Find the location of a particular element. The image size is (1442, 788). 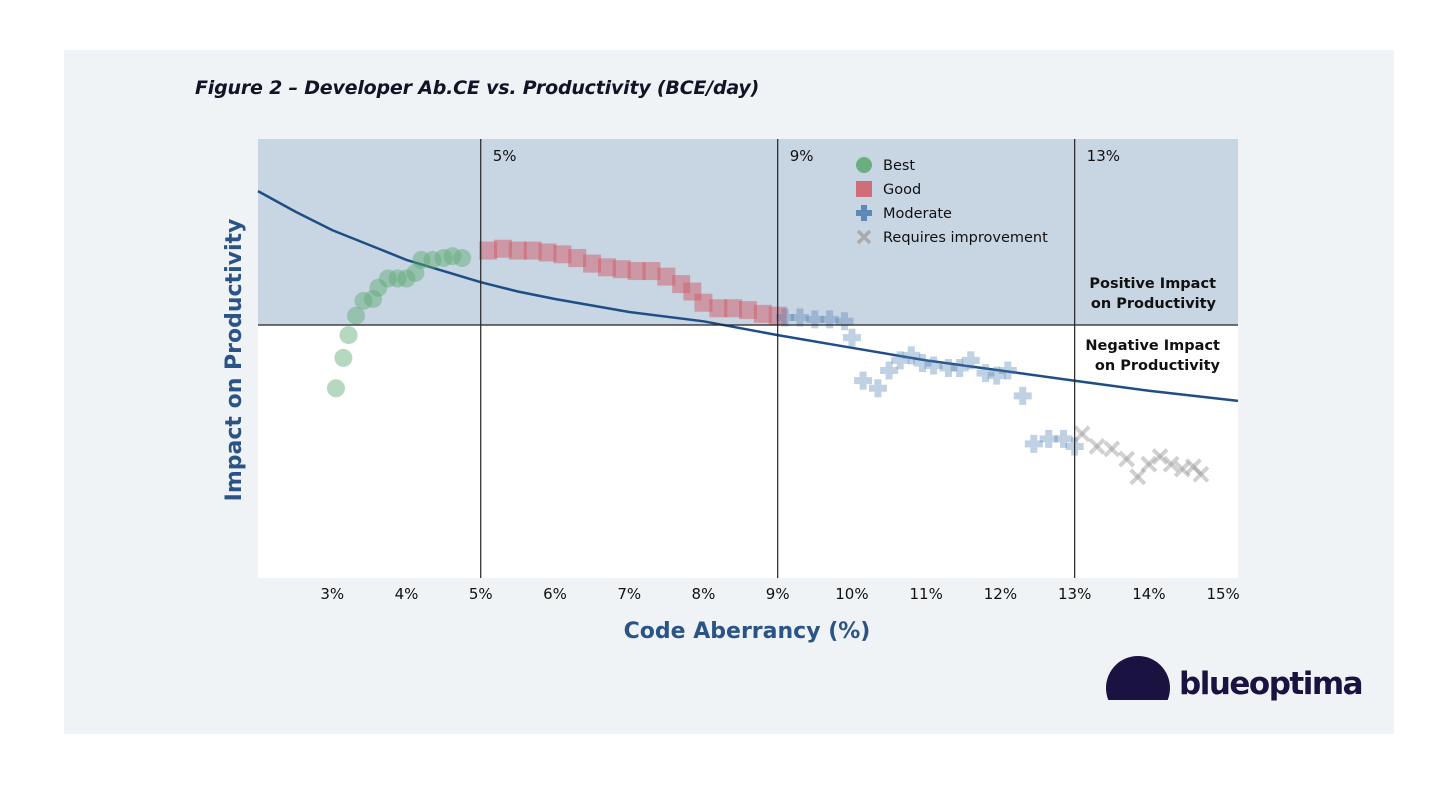

x-tick-label: 11% is located at coordinates (926, 594).